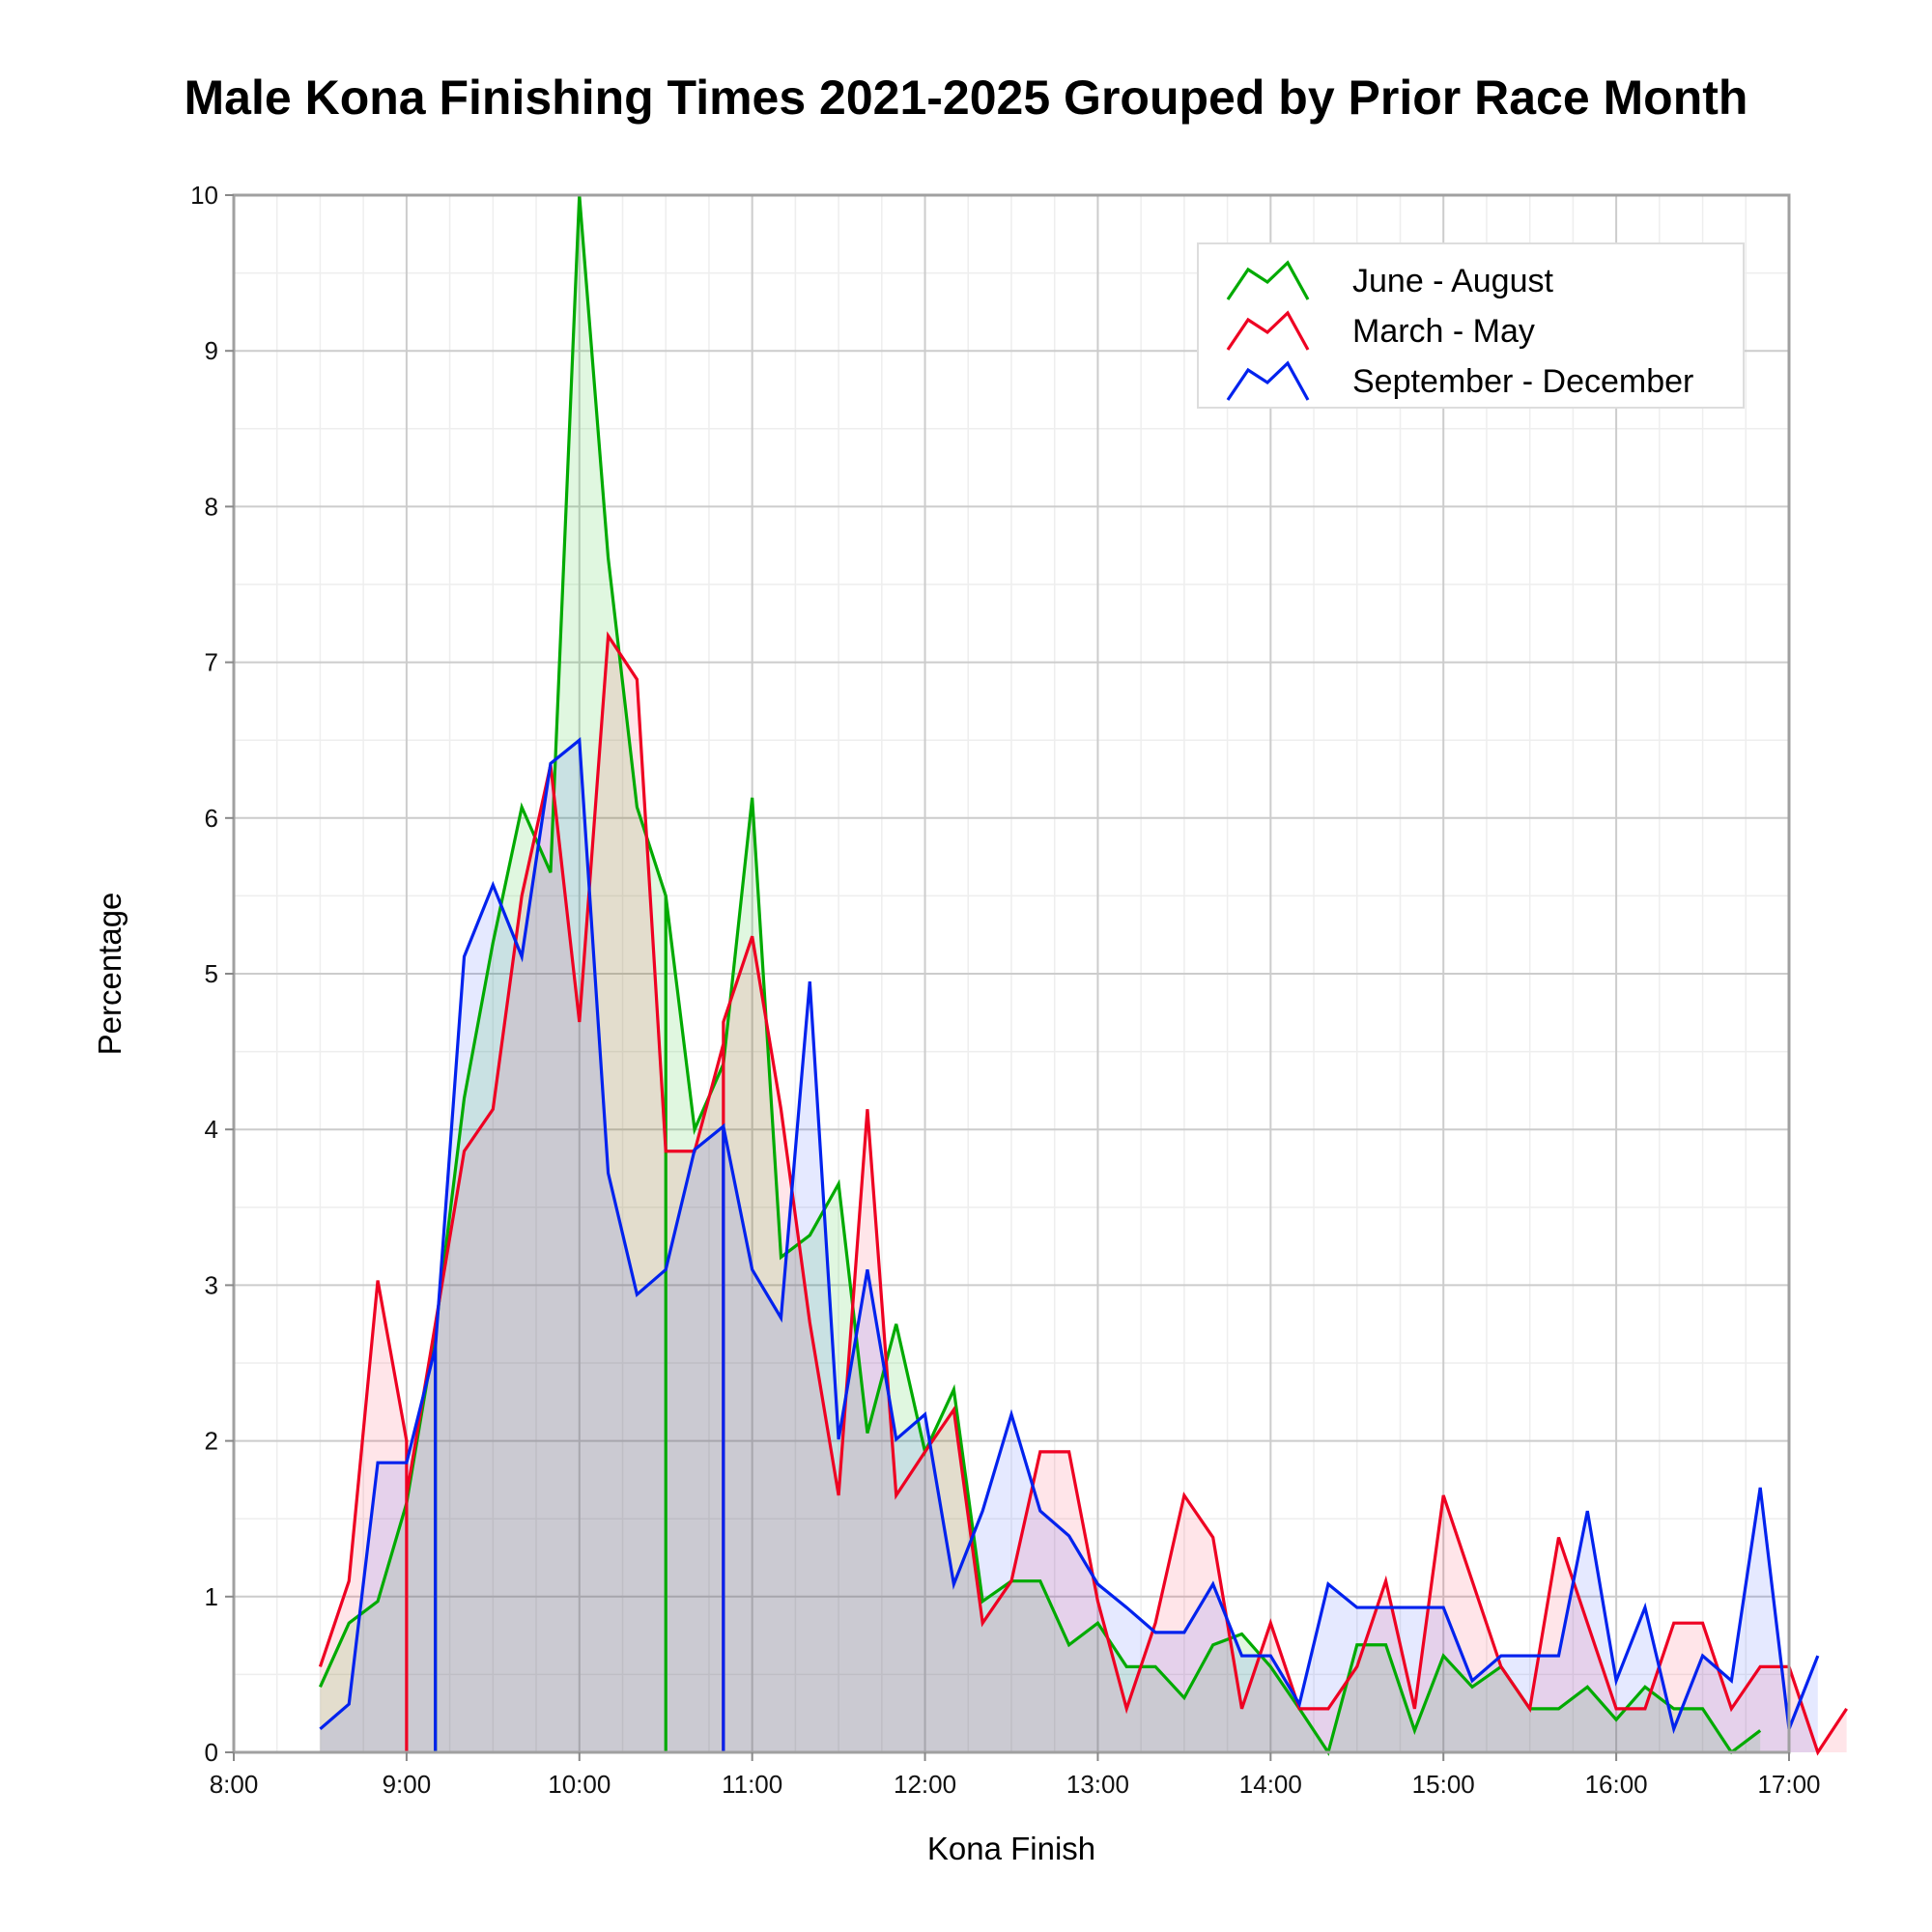 The image size is (1932, 1932). Describe the element at coordinates (234, 1784) in the screenshot. I see `x-tick-label: 8:00` at that location.